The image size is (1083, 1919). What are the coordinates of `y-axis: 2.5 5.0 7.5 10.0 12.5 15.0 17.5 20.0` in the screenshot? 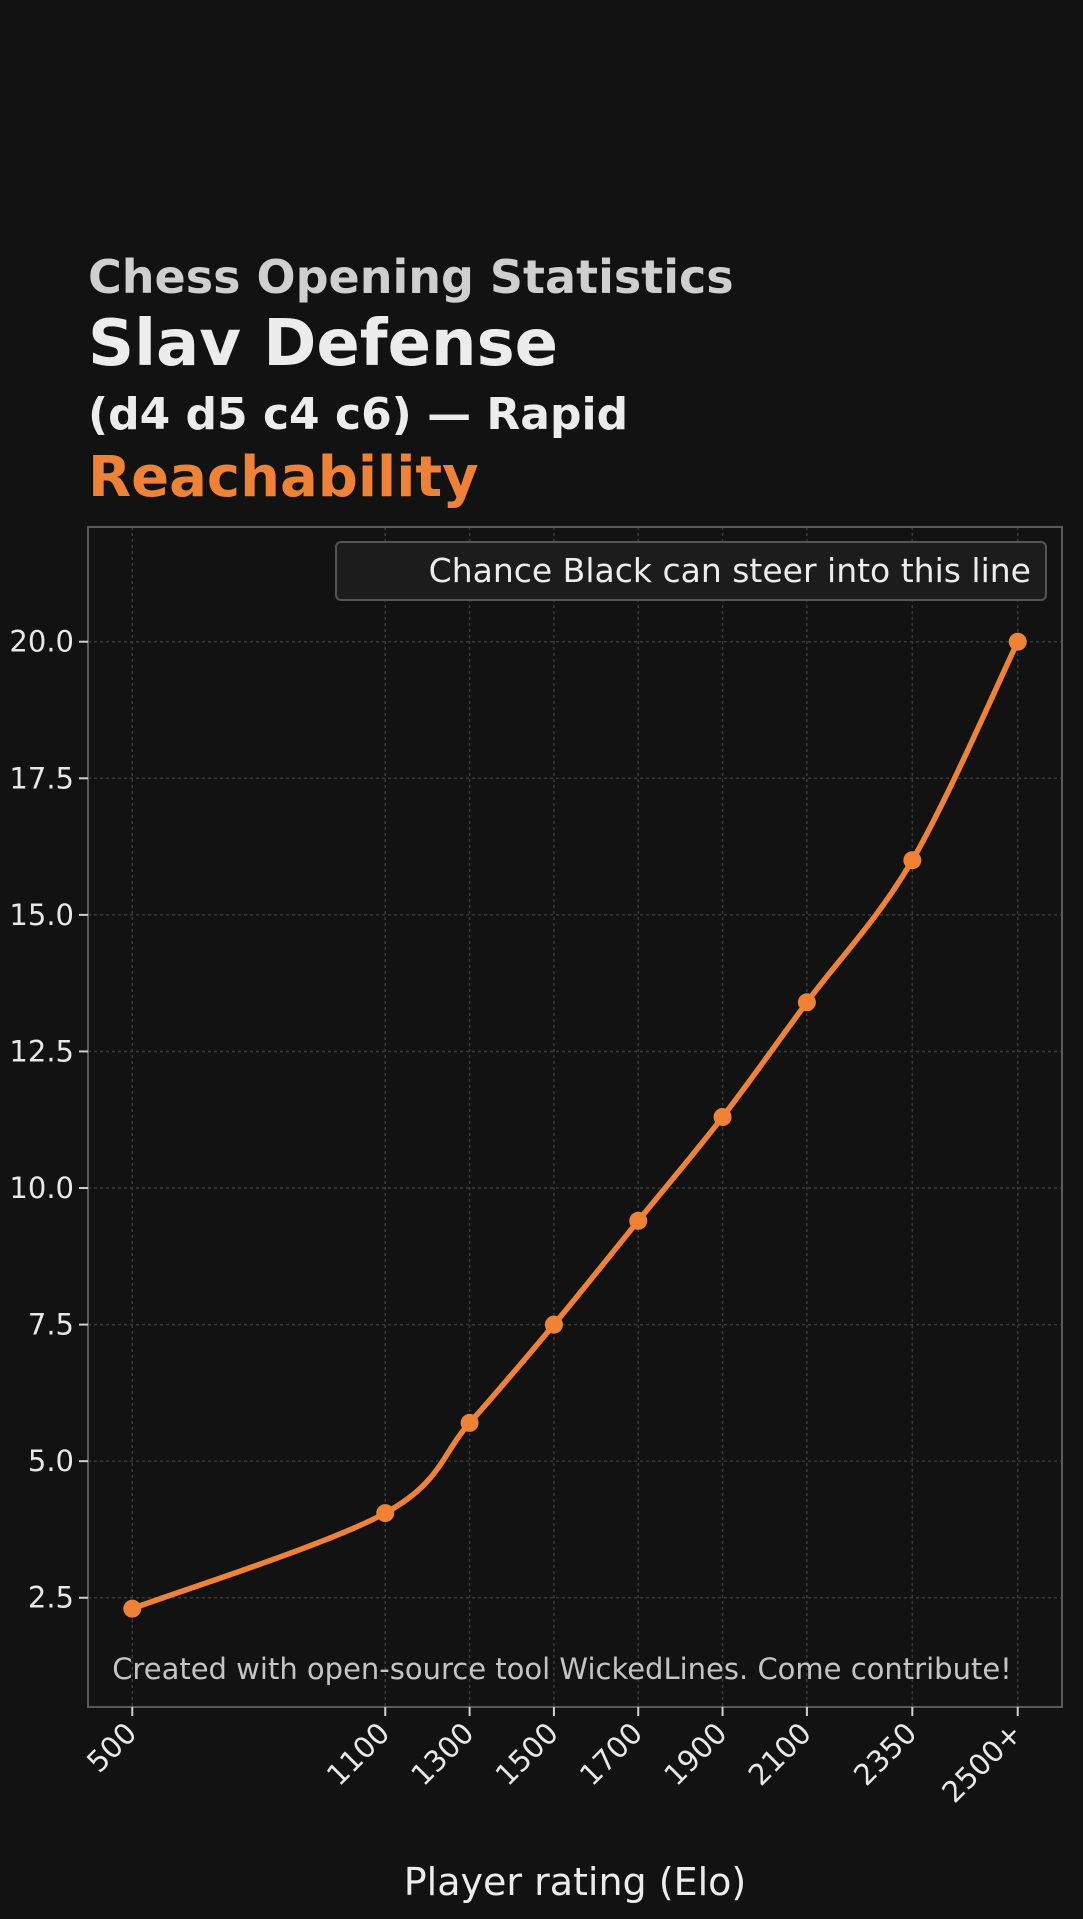 It's located at (48, 1120).